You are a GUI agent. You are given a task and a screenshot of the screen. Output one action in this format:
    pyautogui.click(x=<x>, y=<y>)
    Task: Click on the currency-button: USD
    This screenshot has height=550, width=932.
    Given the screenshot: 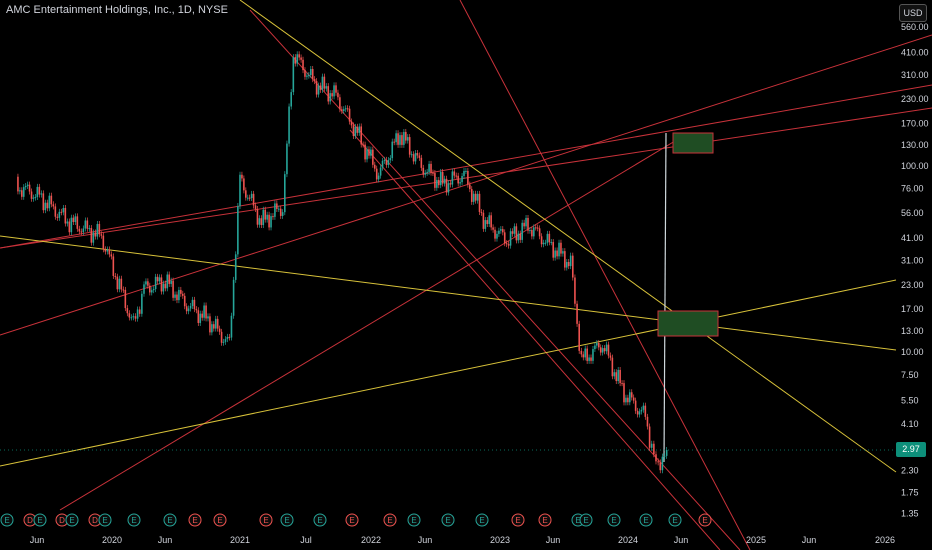 What is the action you would take?
    pyautogui.click(x=913, y=13)
    